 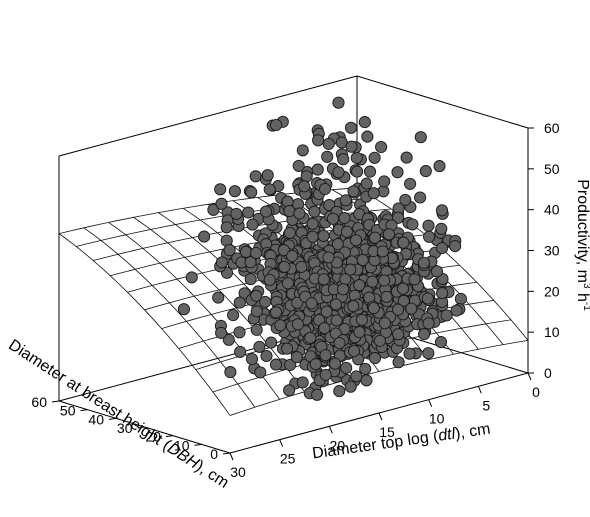 I want to click on y-tick-label: 20, so click(x=153, y=437).